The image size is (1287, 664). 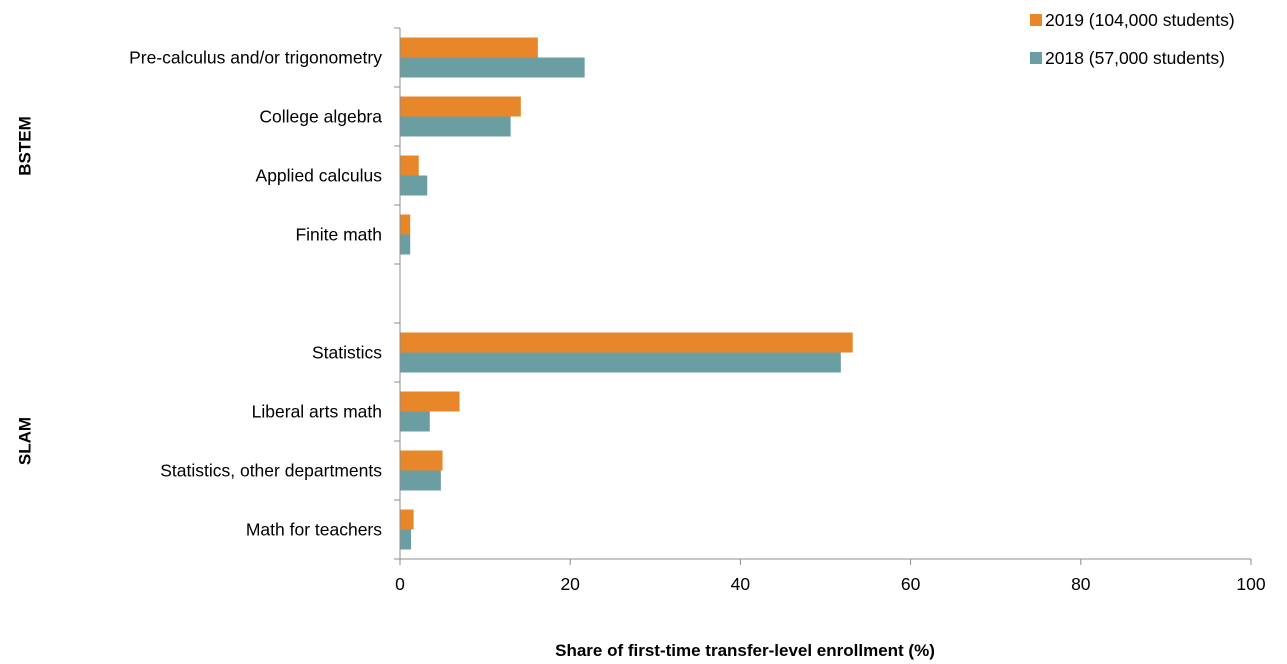 What do you see at coordinates (319, 176) in the screenshot?
I see `category-label: Applied calculus` at bounding box center [319, 176].